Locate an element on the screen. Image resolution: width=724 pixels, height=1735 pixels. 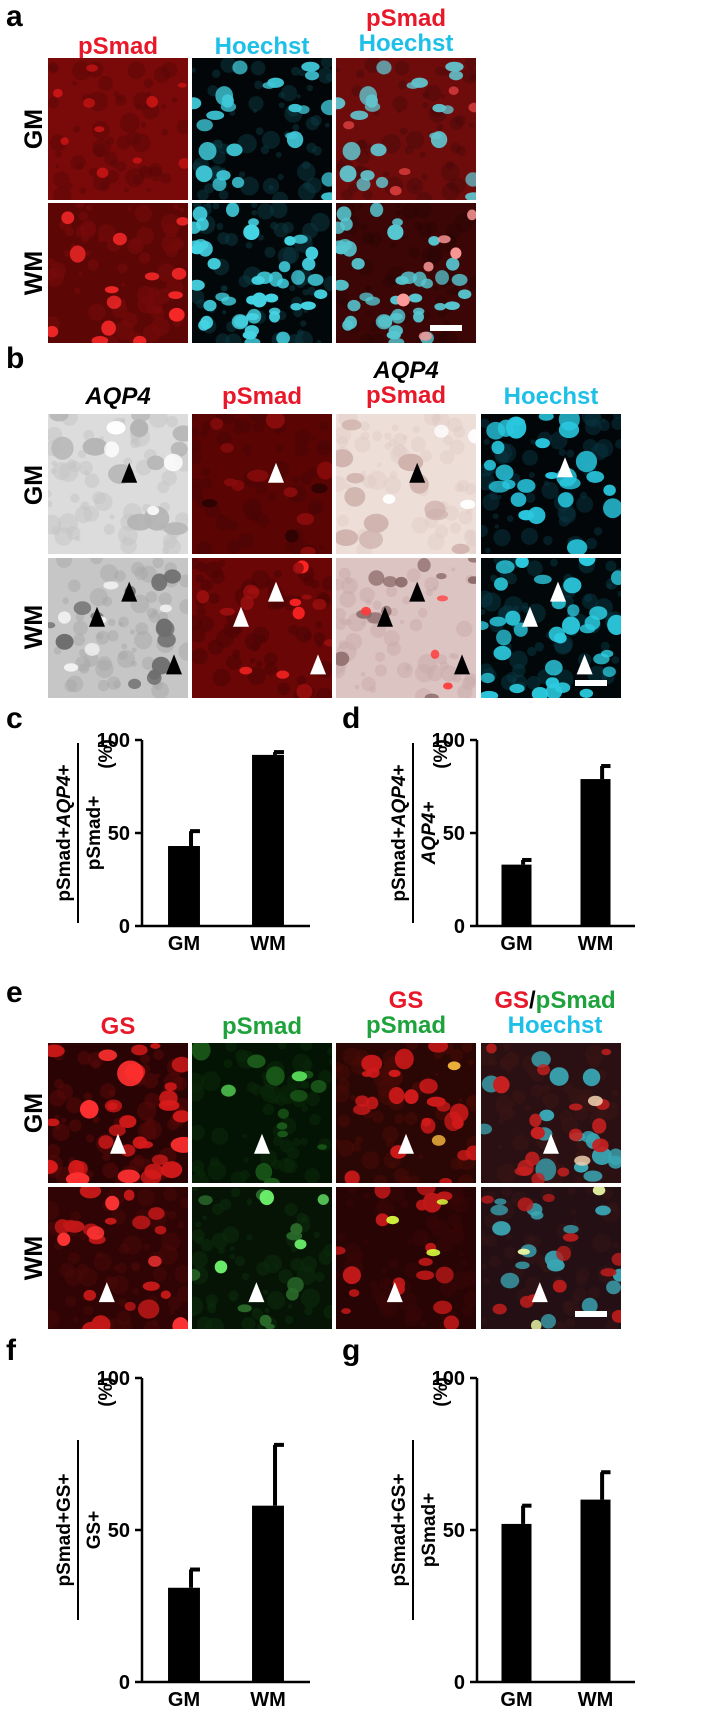
y-axis-fraction-label: pSmad+AQP4+ pSmad+ is located at coordinates (79, 833).